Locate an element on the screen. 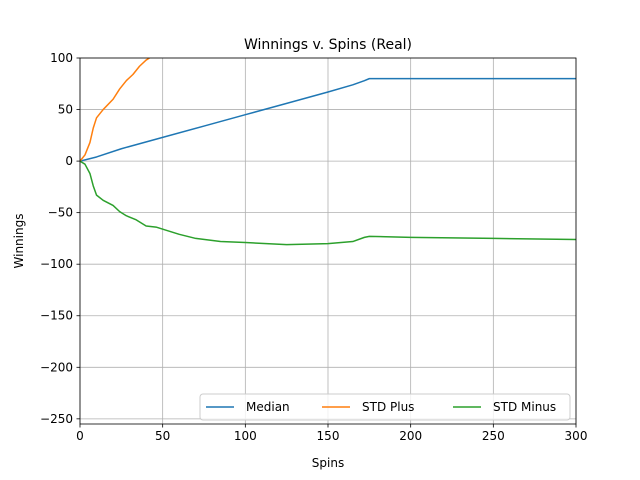 The width and height of the screenshot is (640, 480). x-tick-label: 50 is located at coordinates (162, 436).